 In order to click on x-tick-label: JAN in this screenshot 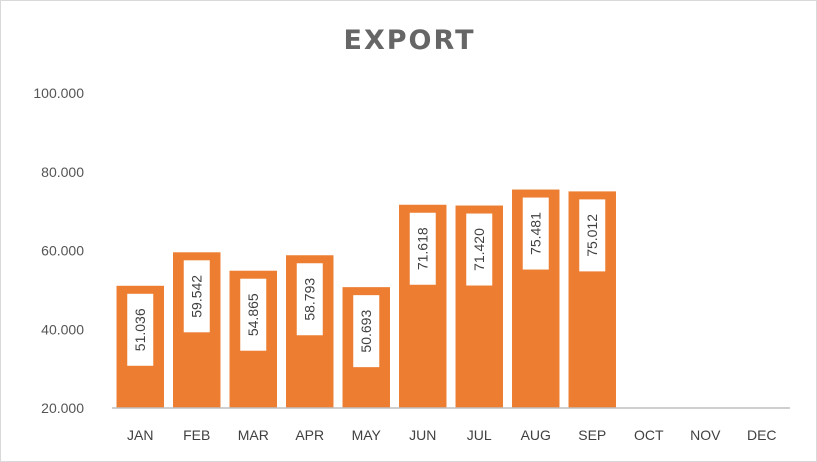, I will do `click(140, 435)`.